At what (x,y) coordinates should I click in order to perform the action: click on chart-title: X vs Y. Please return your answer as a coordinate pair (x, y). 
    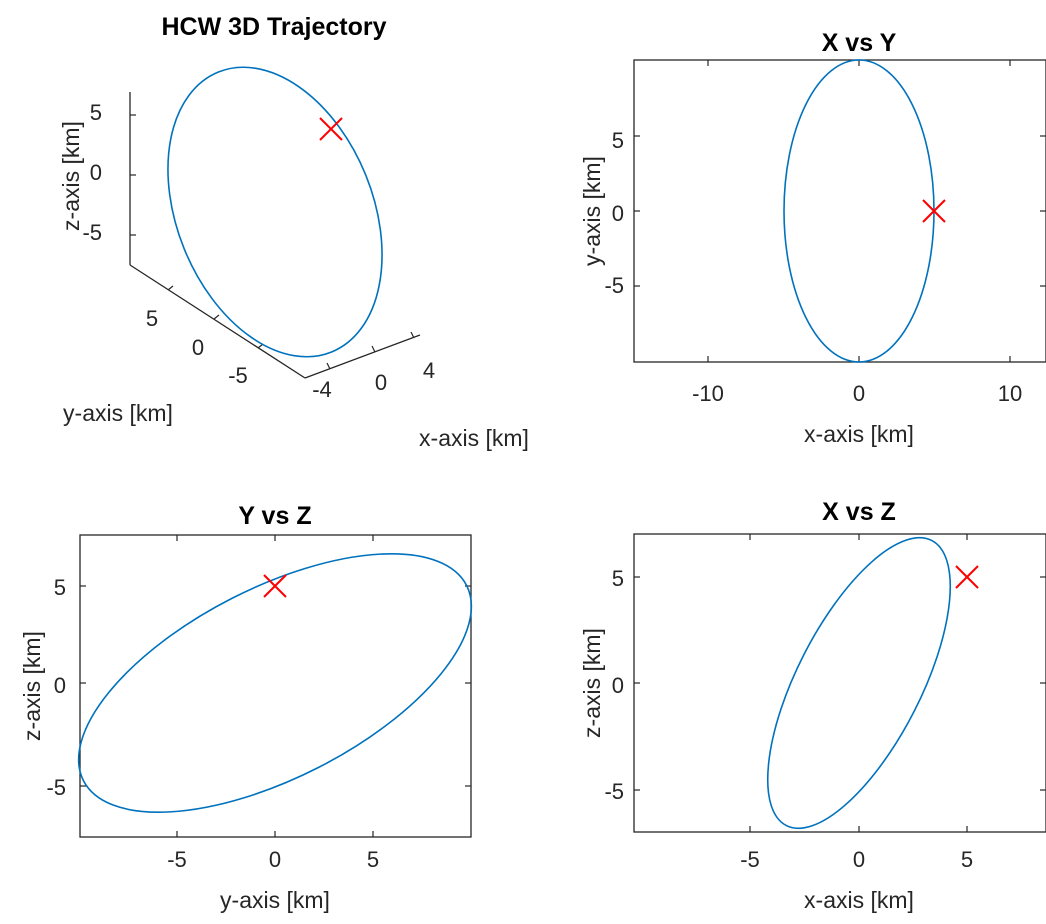
    Looking at the image, I should click on (859, 43).